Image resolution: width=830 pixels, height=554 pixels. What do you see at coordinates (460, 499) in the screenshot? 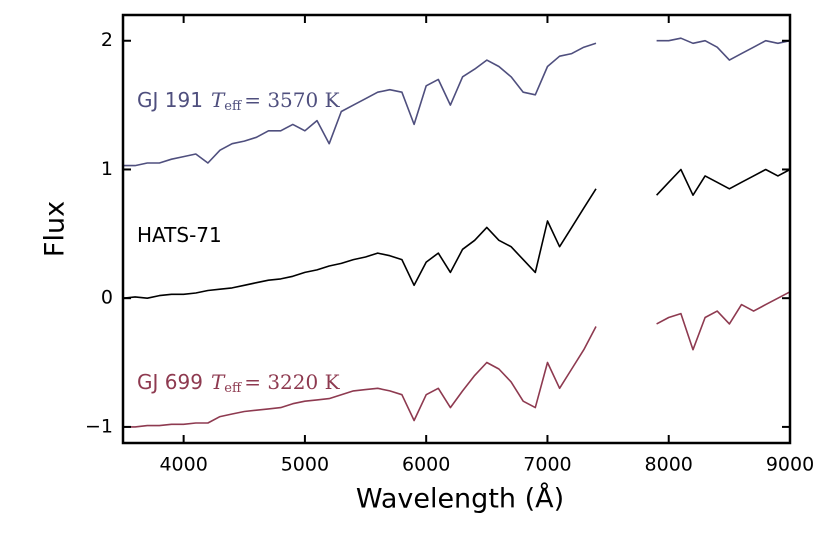
I see `x-axis-label: Wavelength (Å)` at bounding box center [460, 499].